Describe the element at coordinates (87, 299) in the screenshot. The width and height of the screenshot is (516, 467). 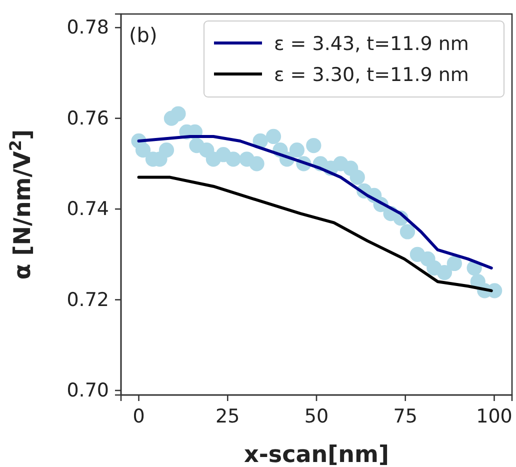
I see `y-tick-label: 0.72` at that location.